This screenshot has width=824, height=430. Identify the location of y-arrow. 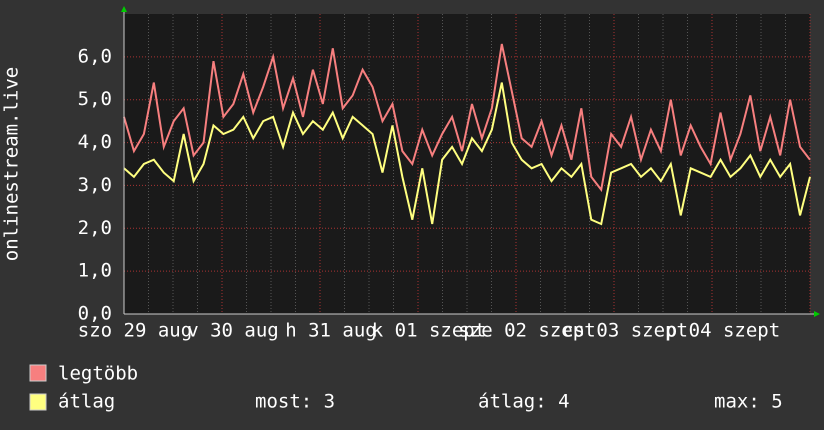
(124, 9).